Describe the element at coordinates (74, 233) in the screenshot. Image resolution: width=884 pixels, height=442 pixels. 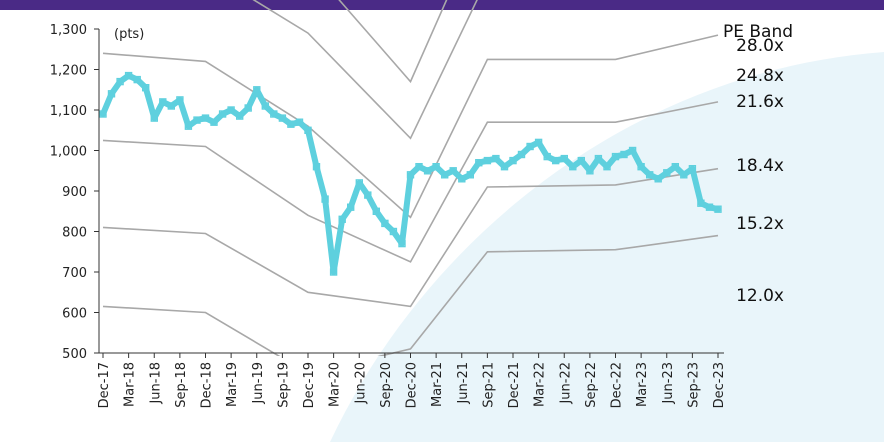
I see `y-tick-label: 800` at that location.